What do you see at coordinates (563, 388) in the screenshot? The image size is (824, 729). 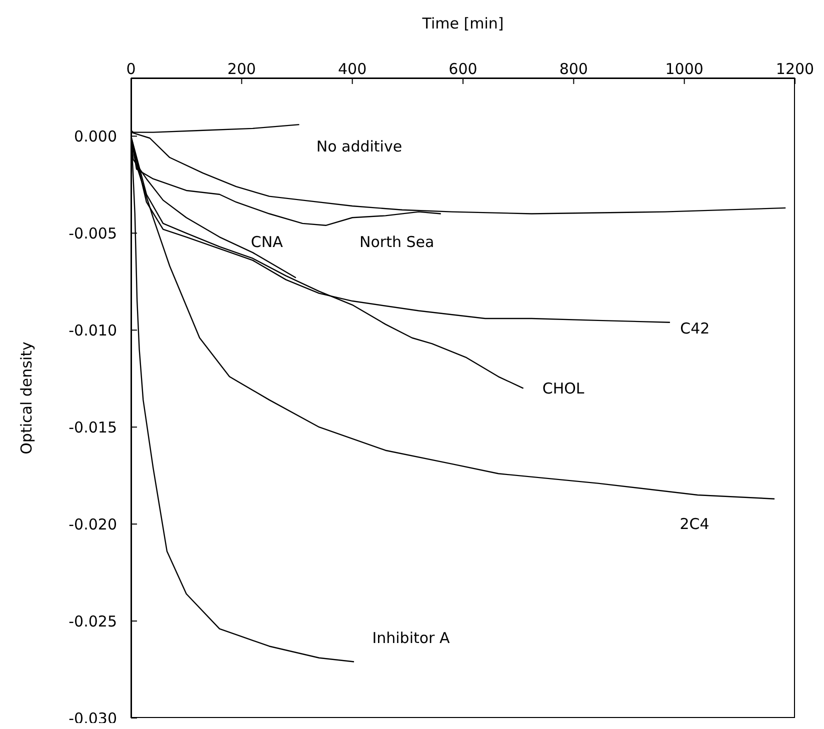 I see `series-label: CHOL` at bounding box center [563, 388].